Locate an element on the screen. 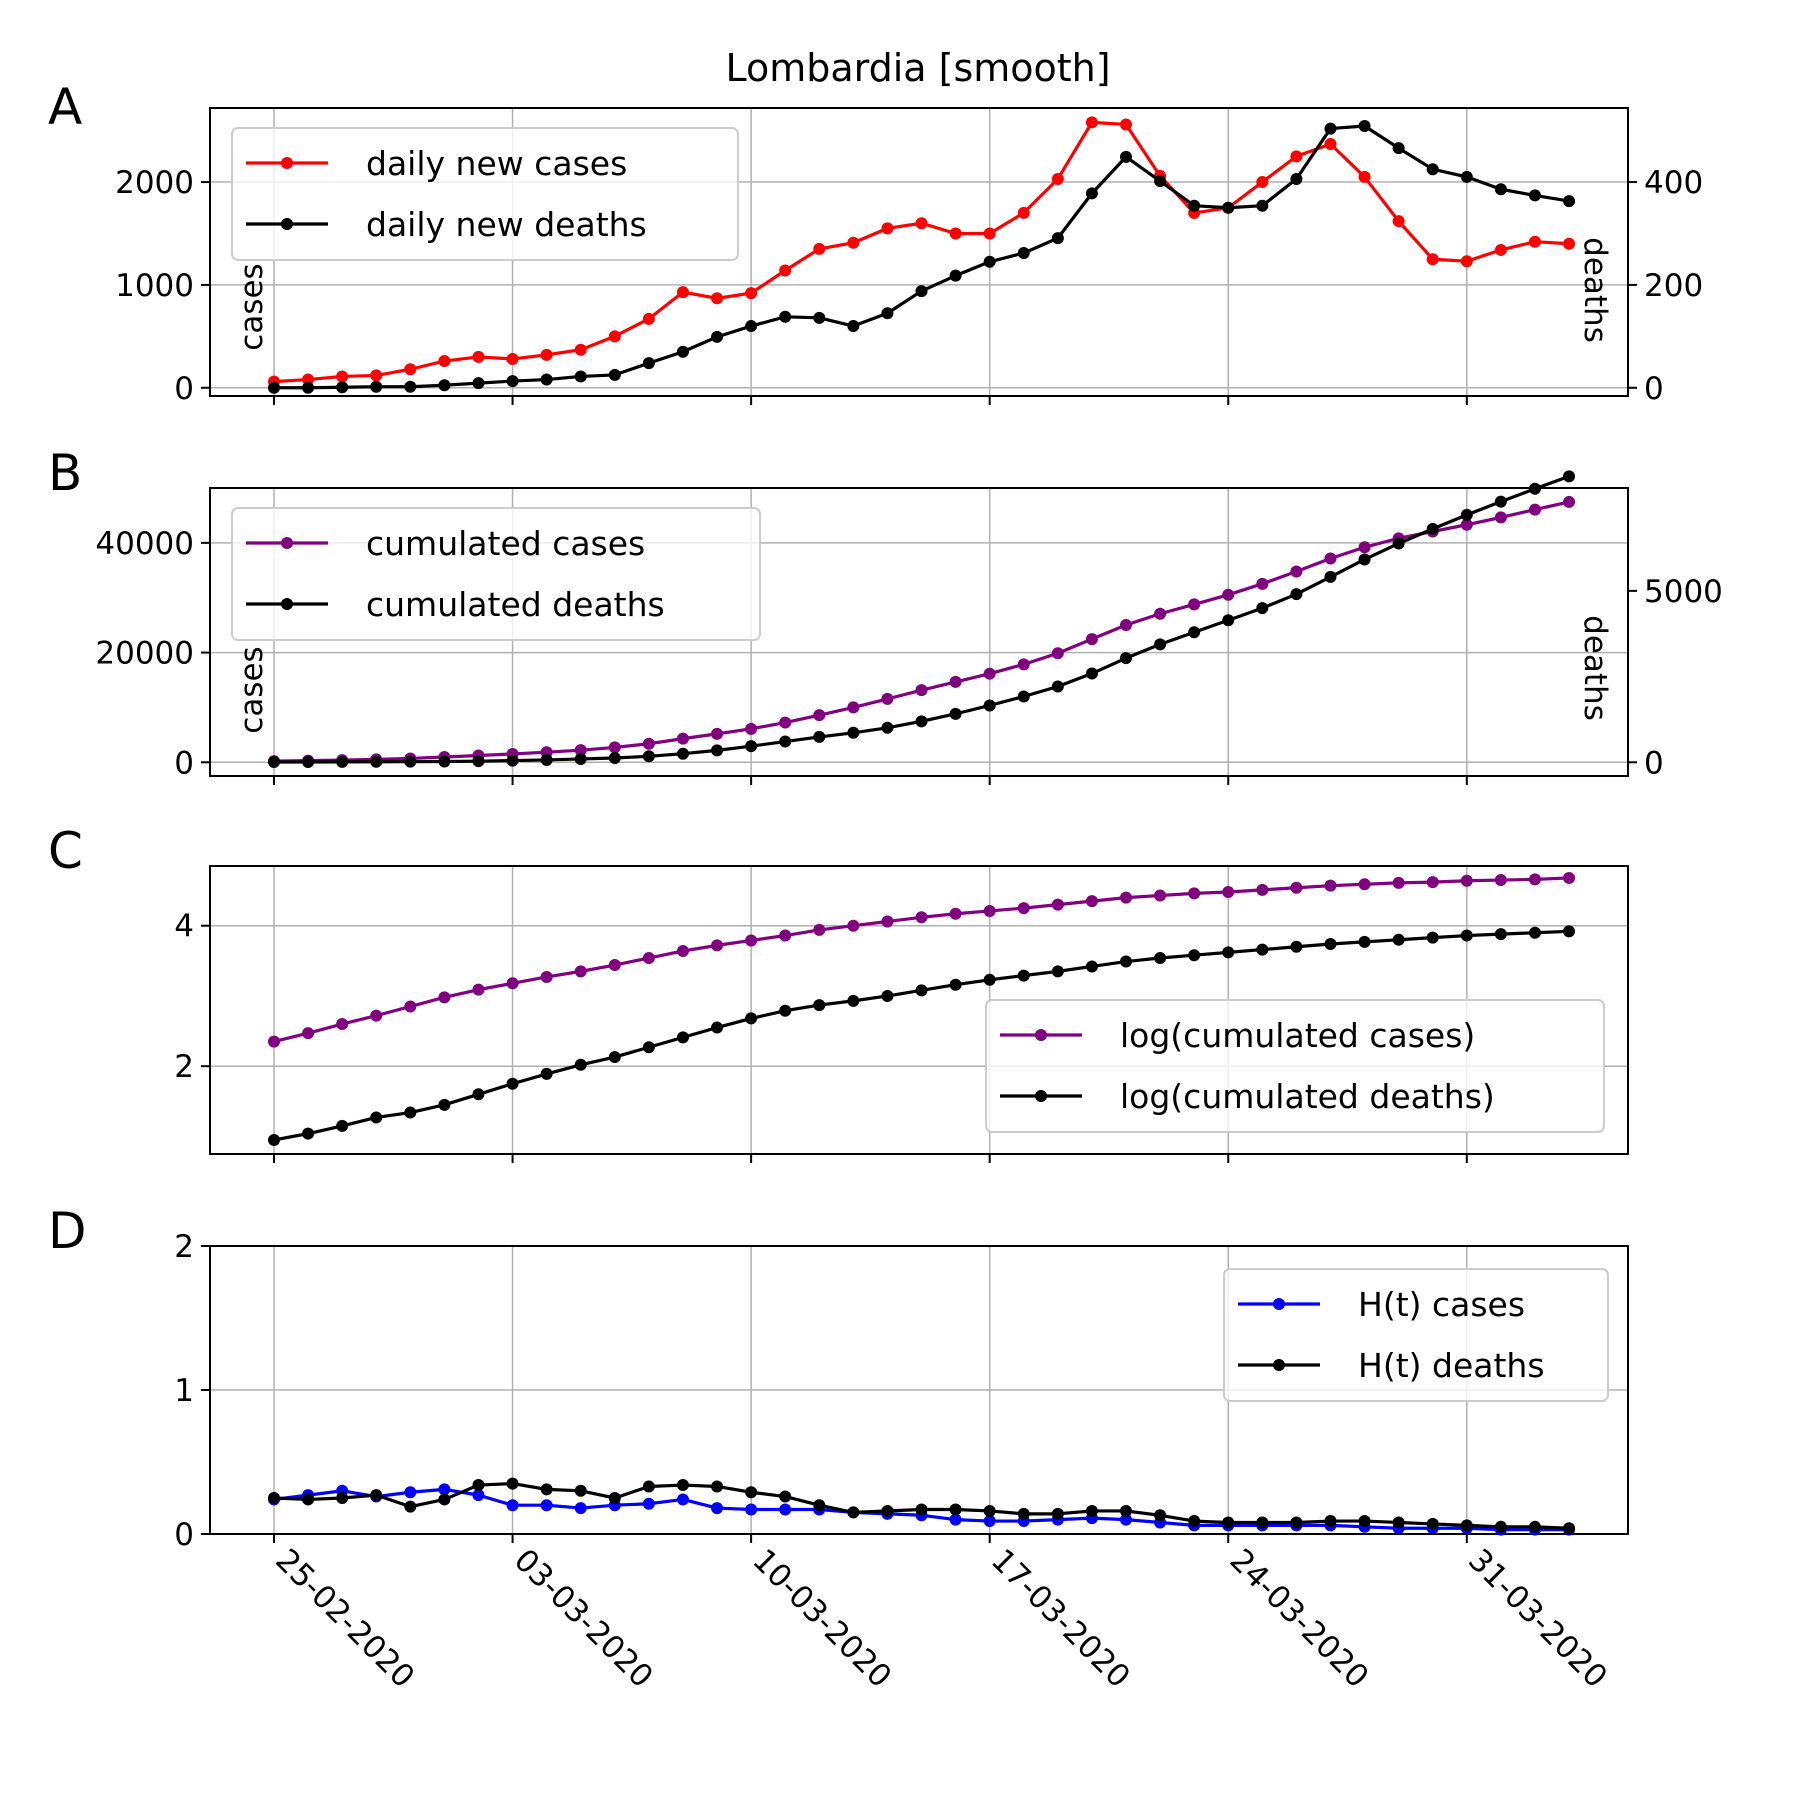 This screenshot has width=1800, height=1800. y-right-tick-label: 5000 is located at coordinates (1683, 592).